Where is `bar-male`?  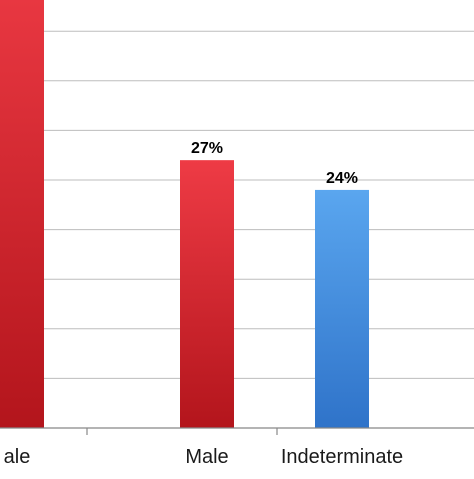
bar-male is located at coordinates (207, 294).